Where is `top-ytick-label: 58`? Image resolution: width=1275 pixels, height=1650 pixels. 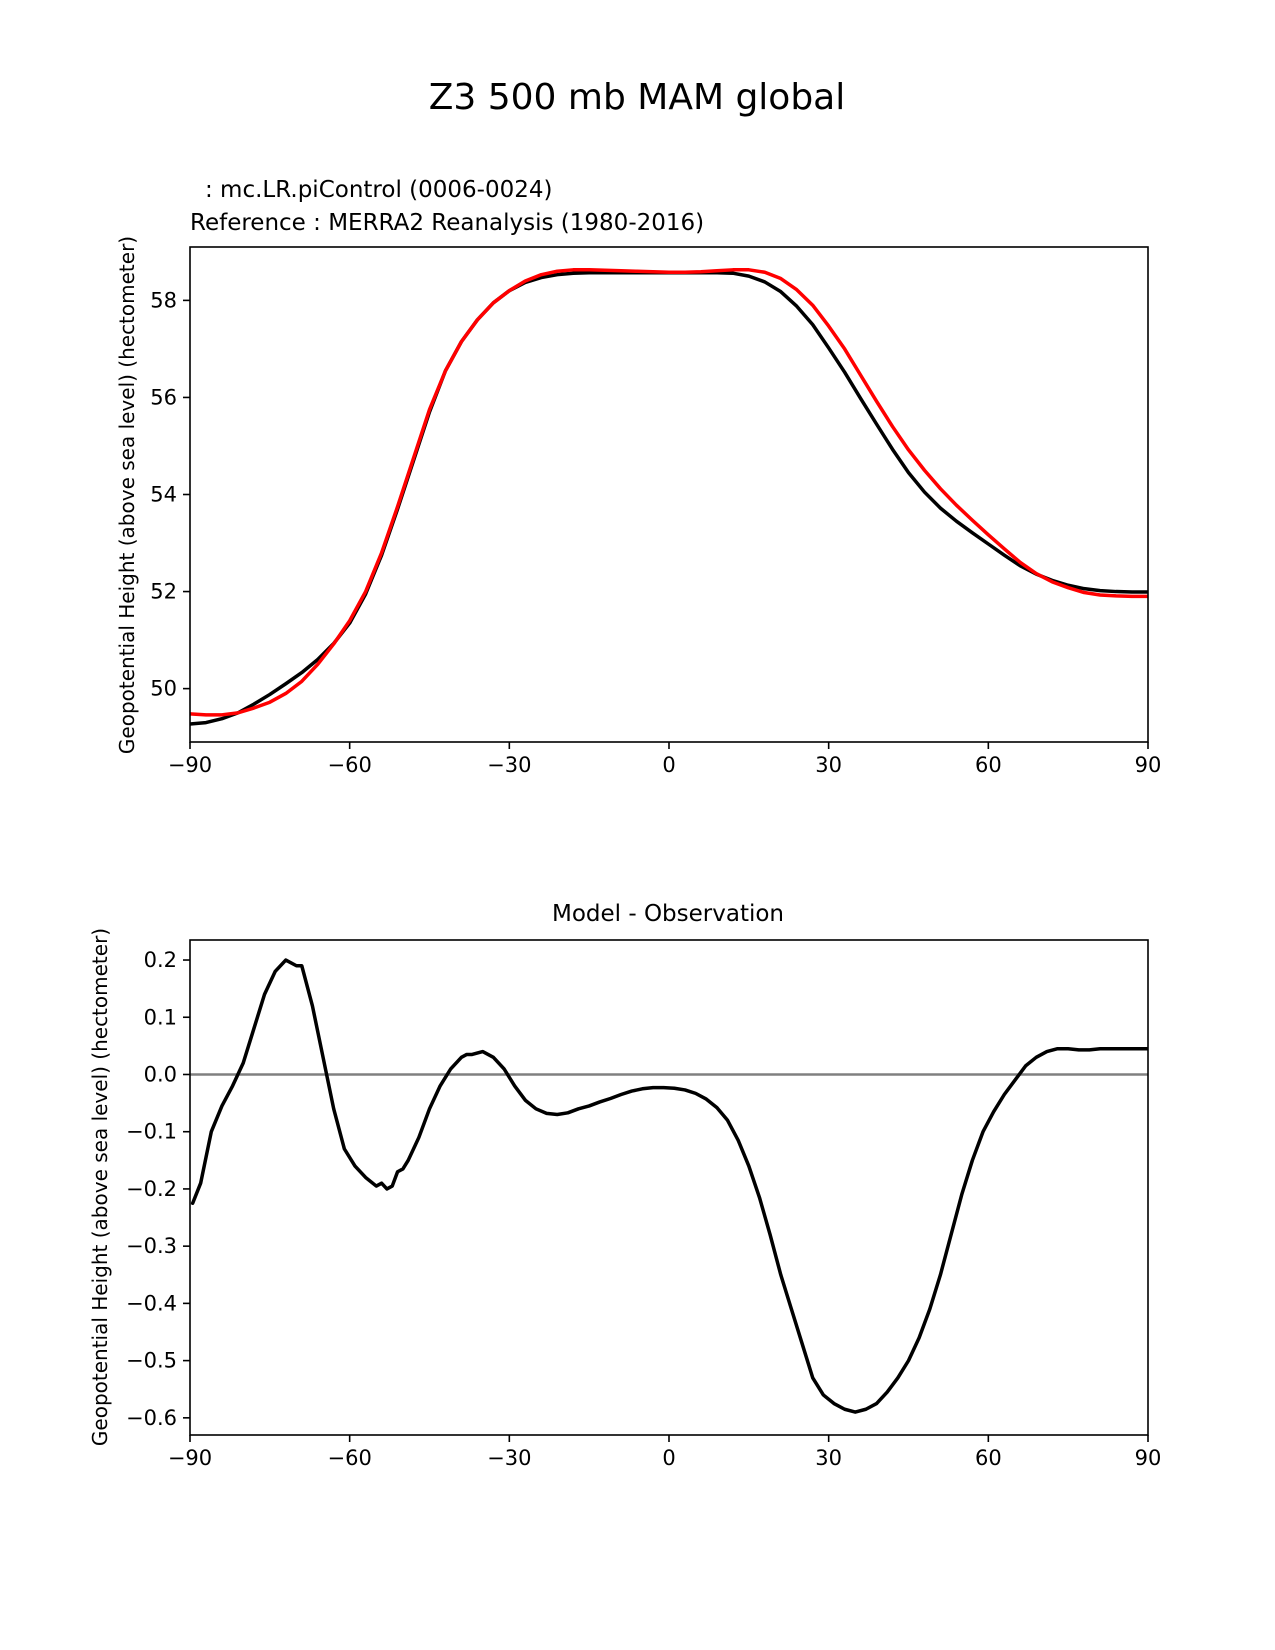 top-ytick-label: 58 is located at coordinates (163, 300).